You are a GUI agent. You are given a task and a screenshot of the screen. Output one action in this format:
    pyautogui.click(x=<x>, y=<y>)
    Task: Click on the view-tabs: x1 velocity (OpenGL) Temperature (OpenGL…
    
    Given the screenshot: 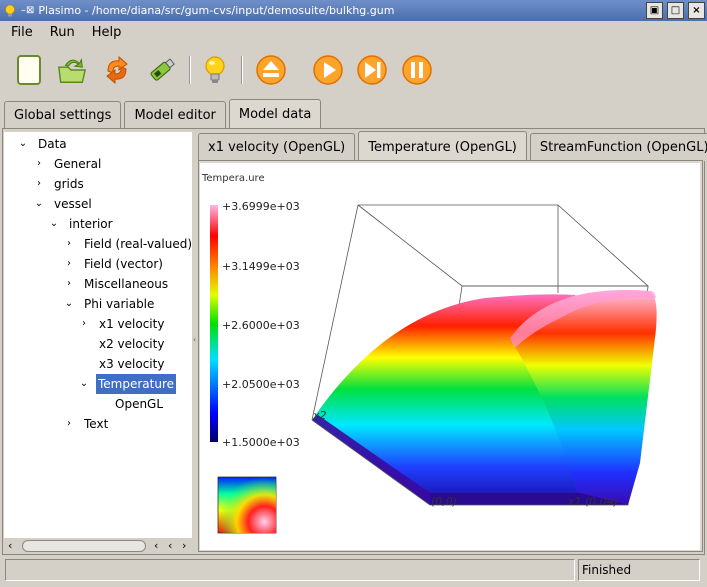 What is the action you would take?
    pyautogui.click(x=452, y=146)
    